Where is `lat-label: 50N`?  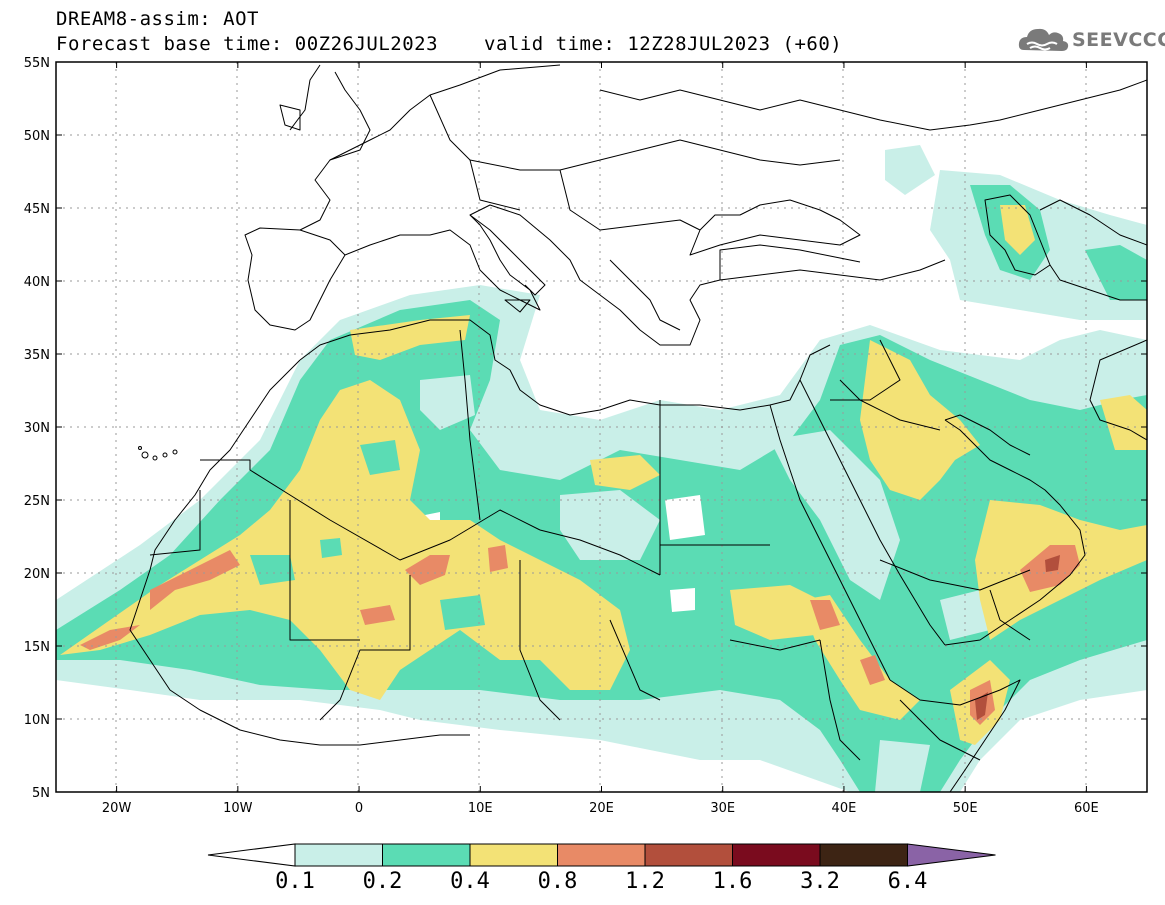
lat-label: 50N is located at coordinates (37, 136).